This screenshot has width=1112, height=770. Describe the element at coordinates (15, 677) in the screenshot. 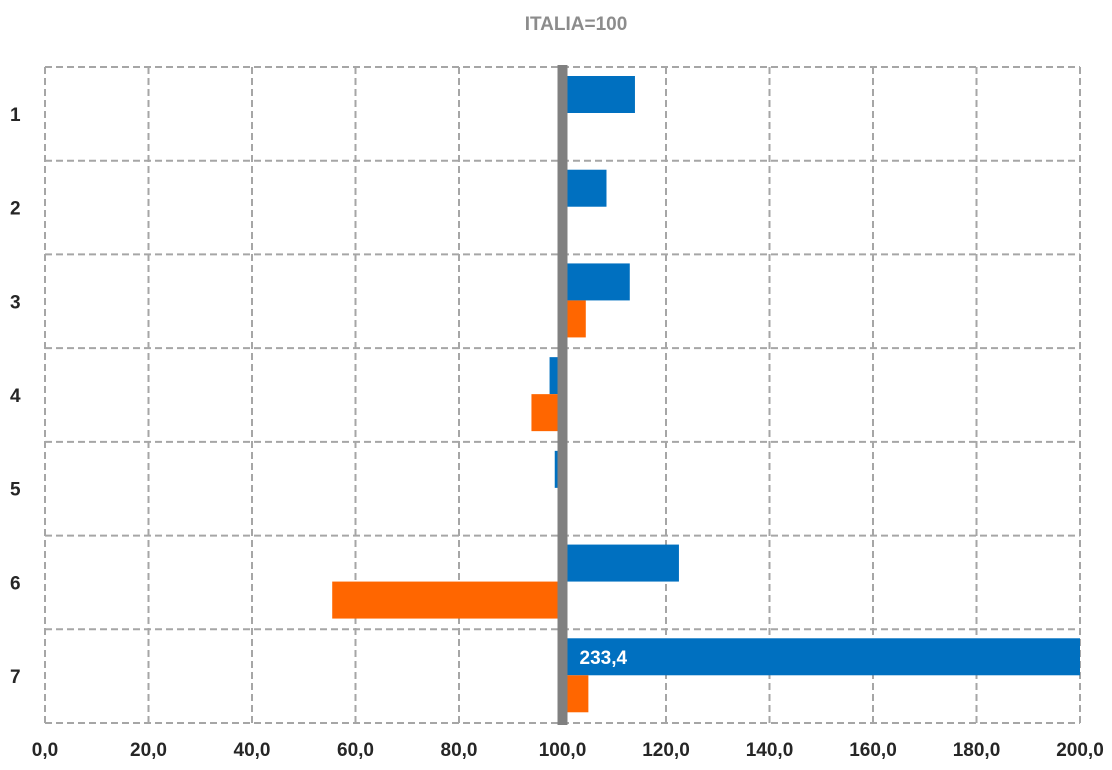

I see `category-label: 7` at that location.